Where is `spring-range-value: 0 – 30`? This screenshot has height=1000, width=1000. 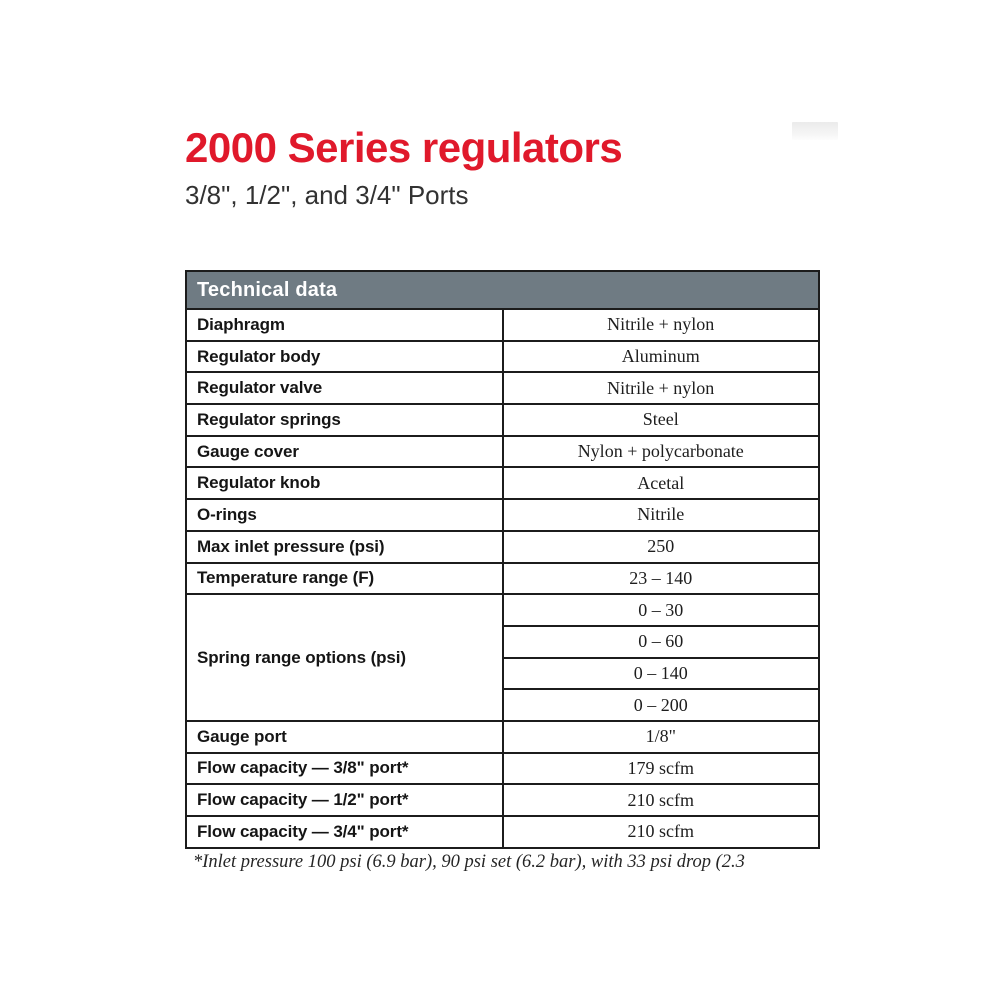
spring-range-value: 0 – 30 is located at coordinates (660, 610).